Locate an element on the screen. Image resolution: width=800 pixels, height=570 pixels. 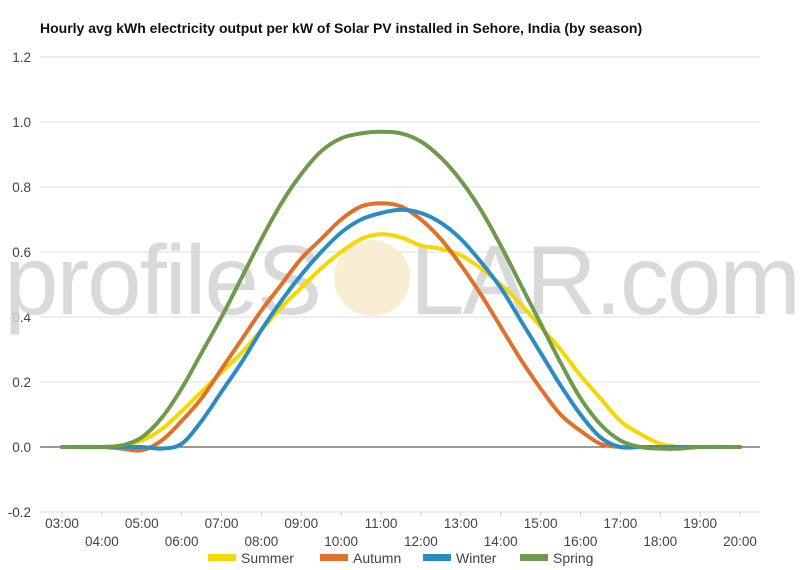
watermark-sun-icon is located at coordinates (372, 278).